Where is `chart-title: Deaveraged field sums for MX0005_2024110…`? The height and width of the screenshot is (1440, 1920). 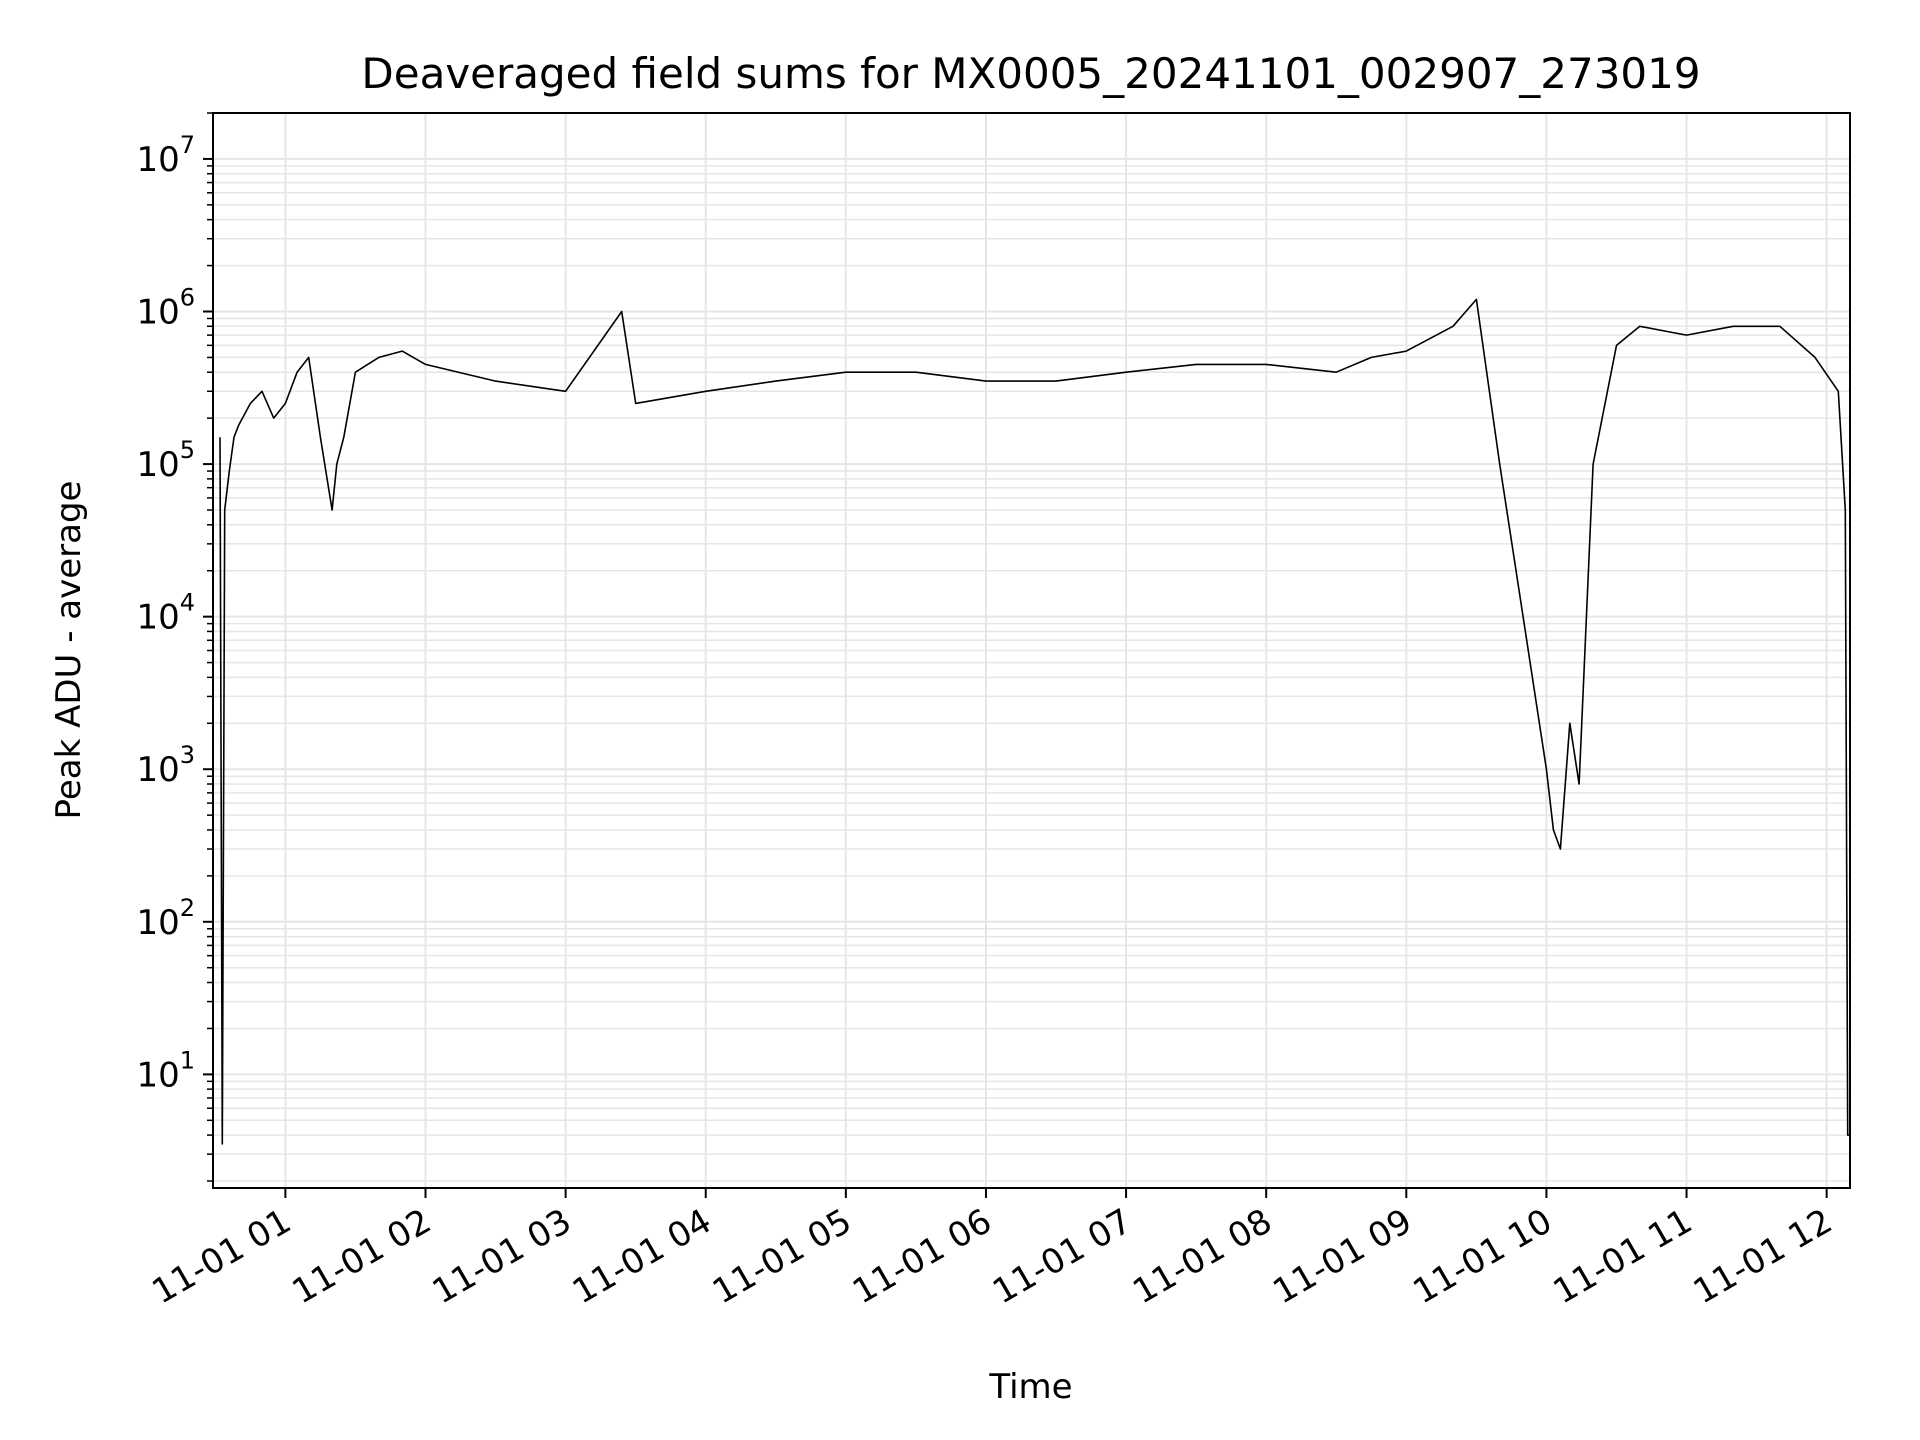 chart-title: Deaveraged field sums for MX0005_2024110… is located at coordinates (1030, 73).